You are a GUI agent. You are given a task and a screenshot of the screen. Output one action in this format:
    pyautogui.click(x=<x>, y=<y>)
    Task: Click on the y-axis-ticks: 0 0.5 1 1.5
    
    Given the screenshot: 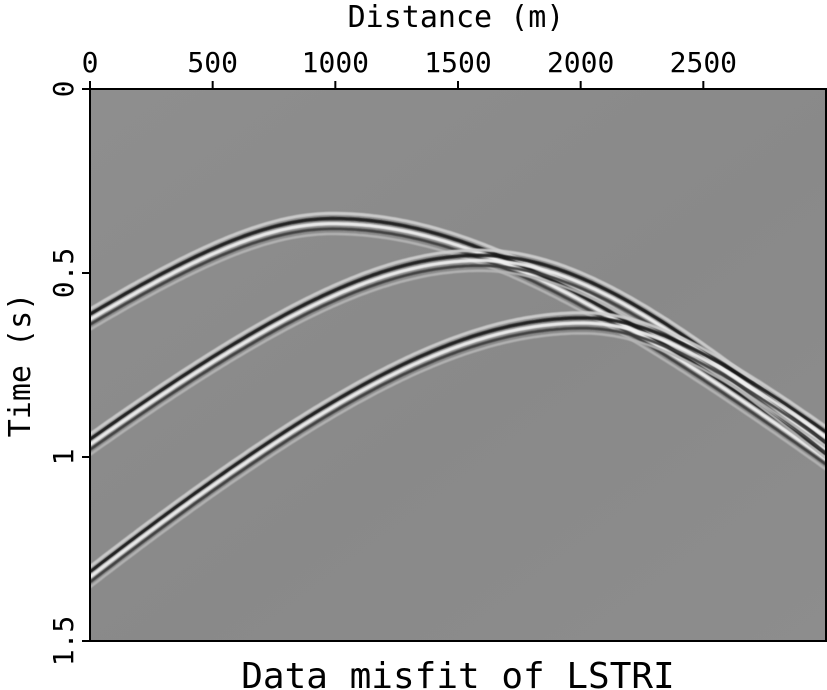 What is the action you would take?
    pyautogui.click(x=68, y=374)
    